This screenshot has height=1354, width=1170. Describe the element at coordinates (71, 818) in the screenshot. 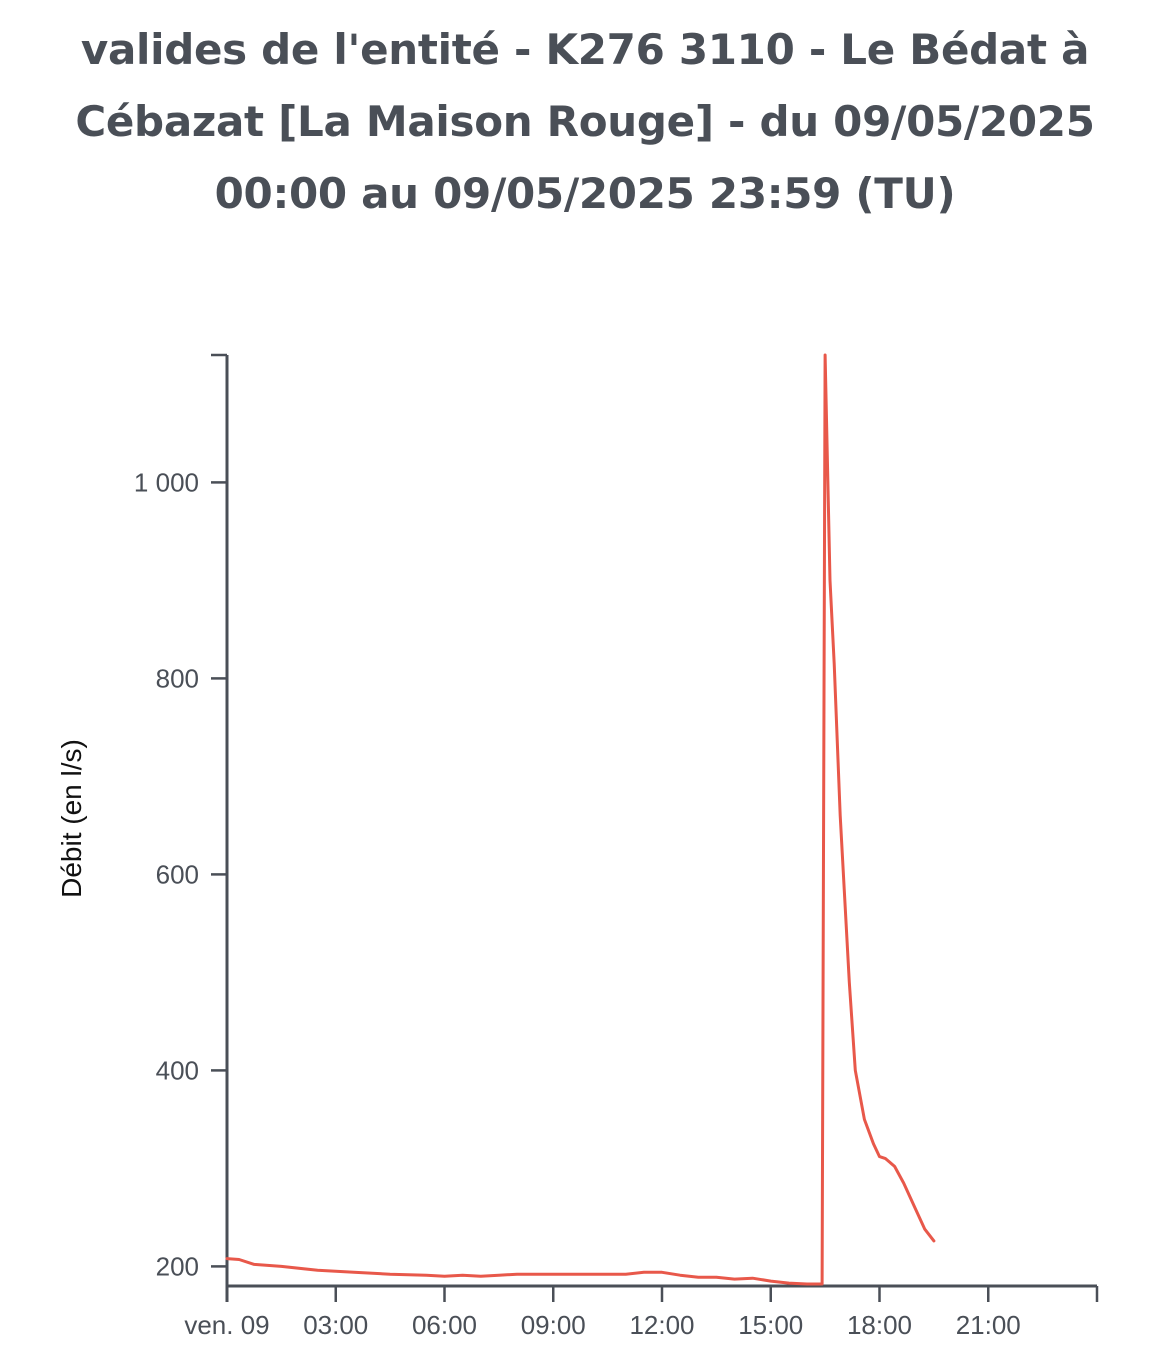

I see `y-axis-label: Débit (en l/s)` at that location.